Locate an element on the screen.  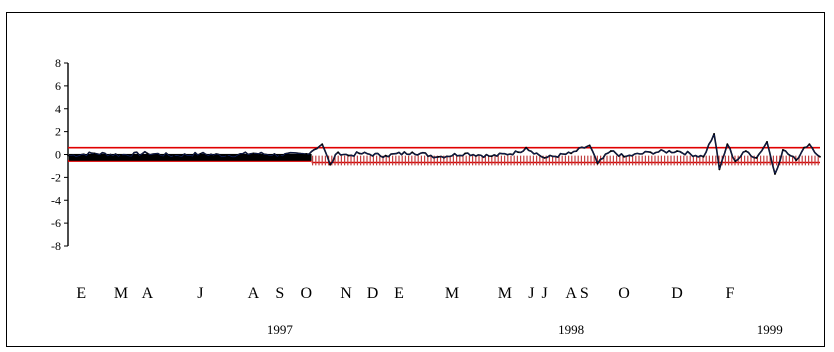
series-line is located at coordinates (444, 154).